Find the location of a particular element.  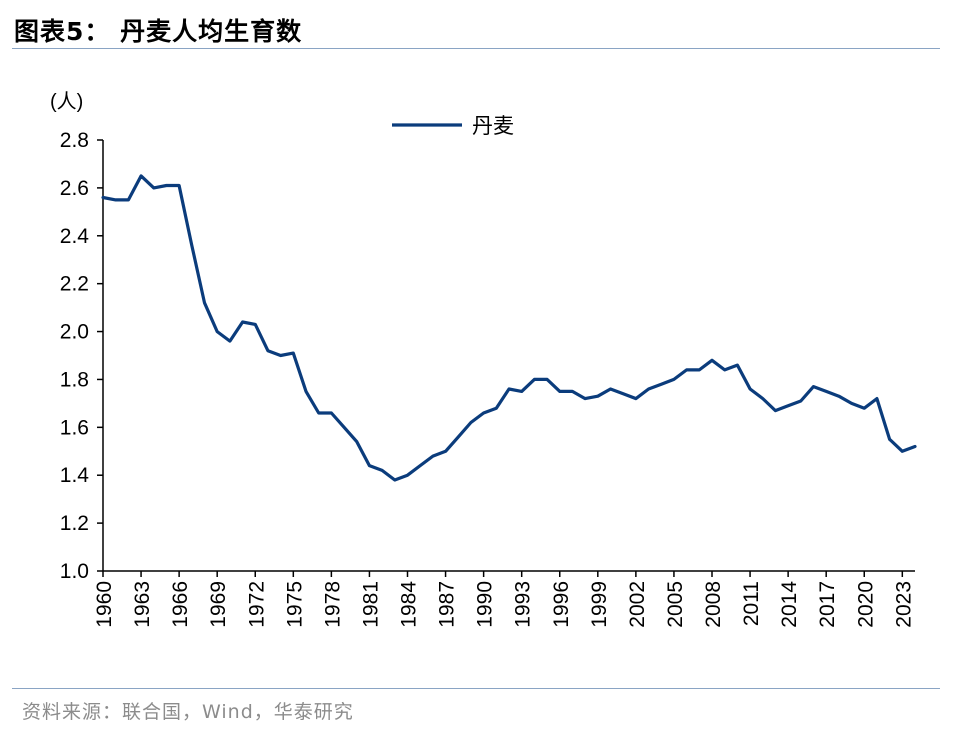

y-tick-label: 1.6 is located at coordinates (74, 427).